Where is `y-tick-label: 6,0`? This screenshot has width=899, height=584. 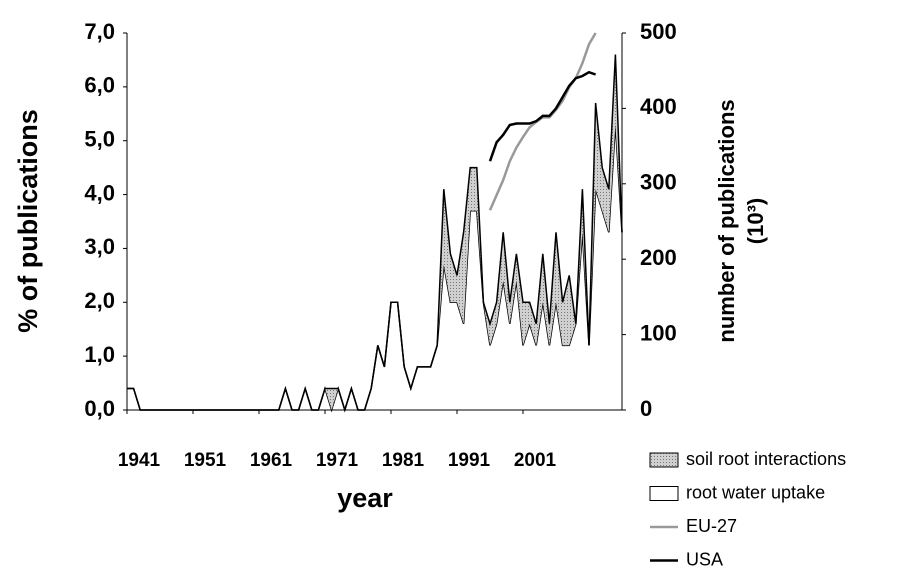 y-tick-label: 6,0 is located at coordinates (99, 85).